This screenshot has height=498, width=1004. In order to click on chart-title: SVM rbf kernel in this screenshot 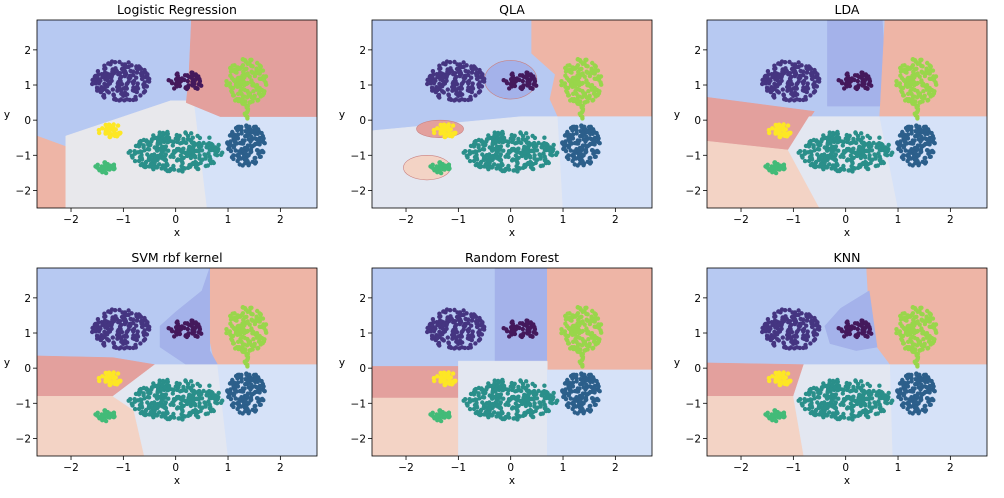, I will do `click(176, 257)`.